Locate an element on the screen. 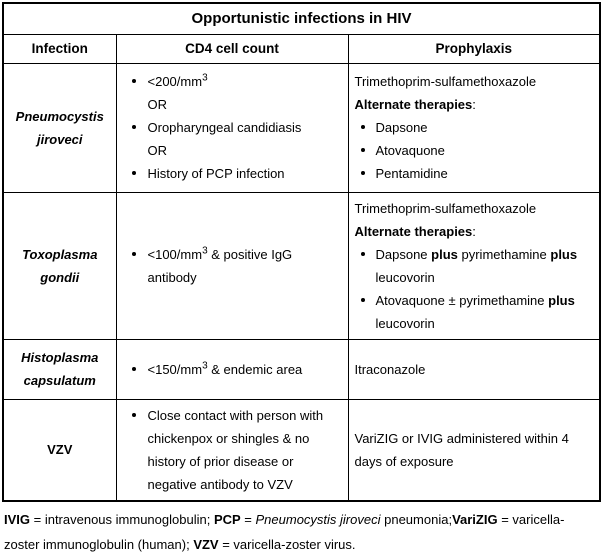 The height and width of the screenshot is (559, 601). list-item-text: OR is located at coordinates (158, 150).